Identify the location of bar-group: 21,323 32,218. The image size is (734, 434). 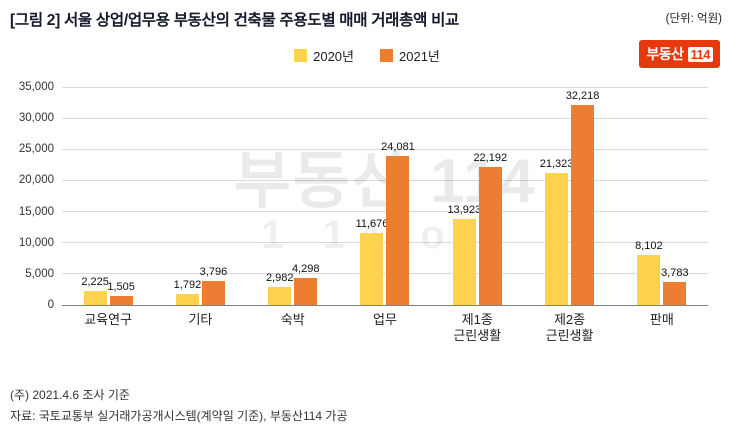
(569, 196).